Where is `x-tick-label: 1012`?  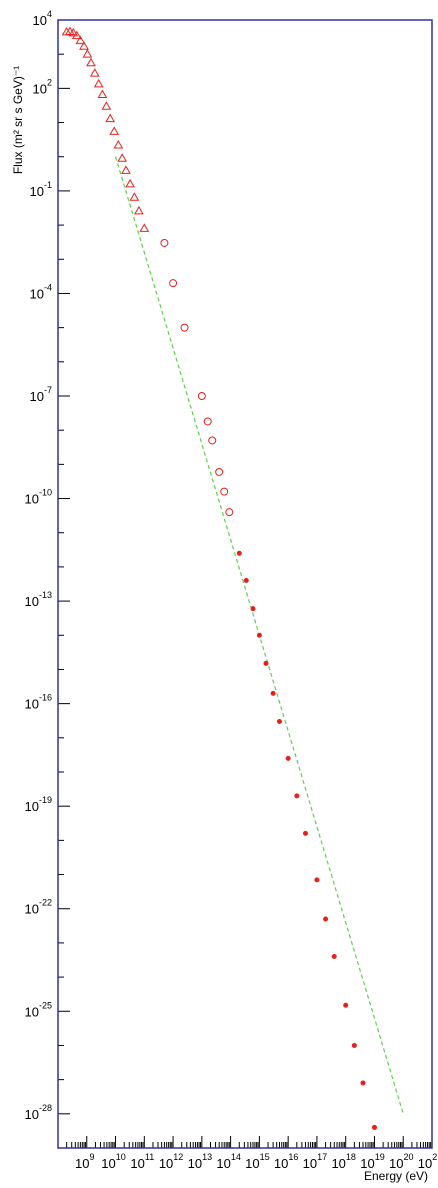
x-tick-label: 1012 is located at coordinates (171, 1161).